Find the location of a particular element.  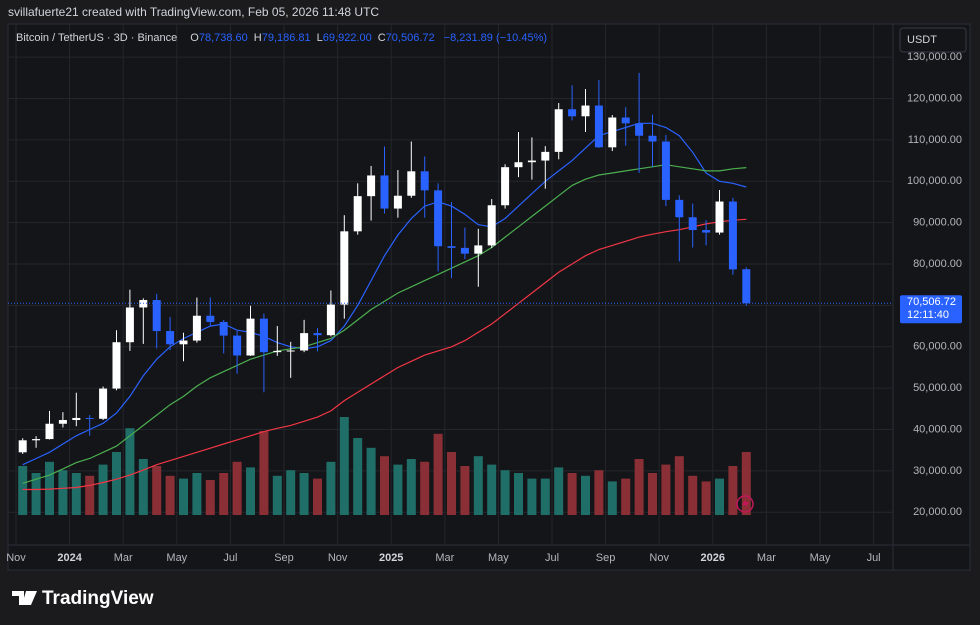

alert-icon is located at coordinates (745, 504).